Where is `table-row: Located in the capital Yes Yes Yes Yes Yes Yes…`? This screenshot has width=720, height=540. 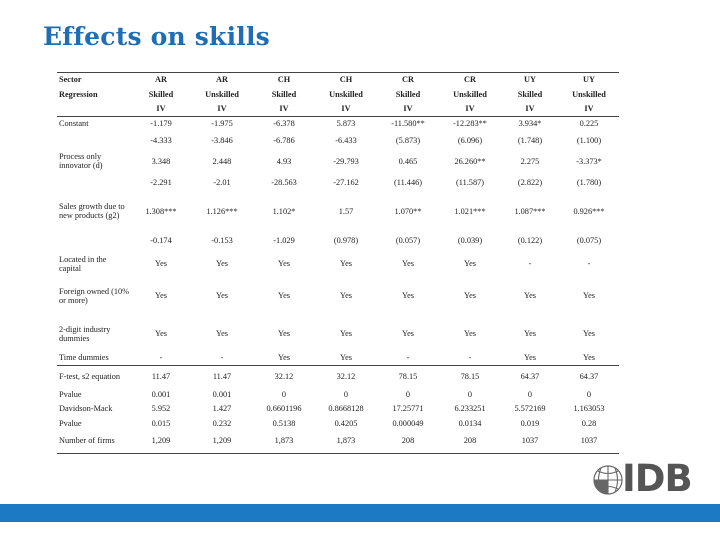
table-row: Located in the capital Yes Yes Yes Yes Yes Yes… is located at coordinates (338, 265).